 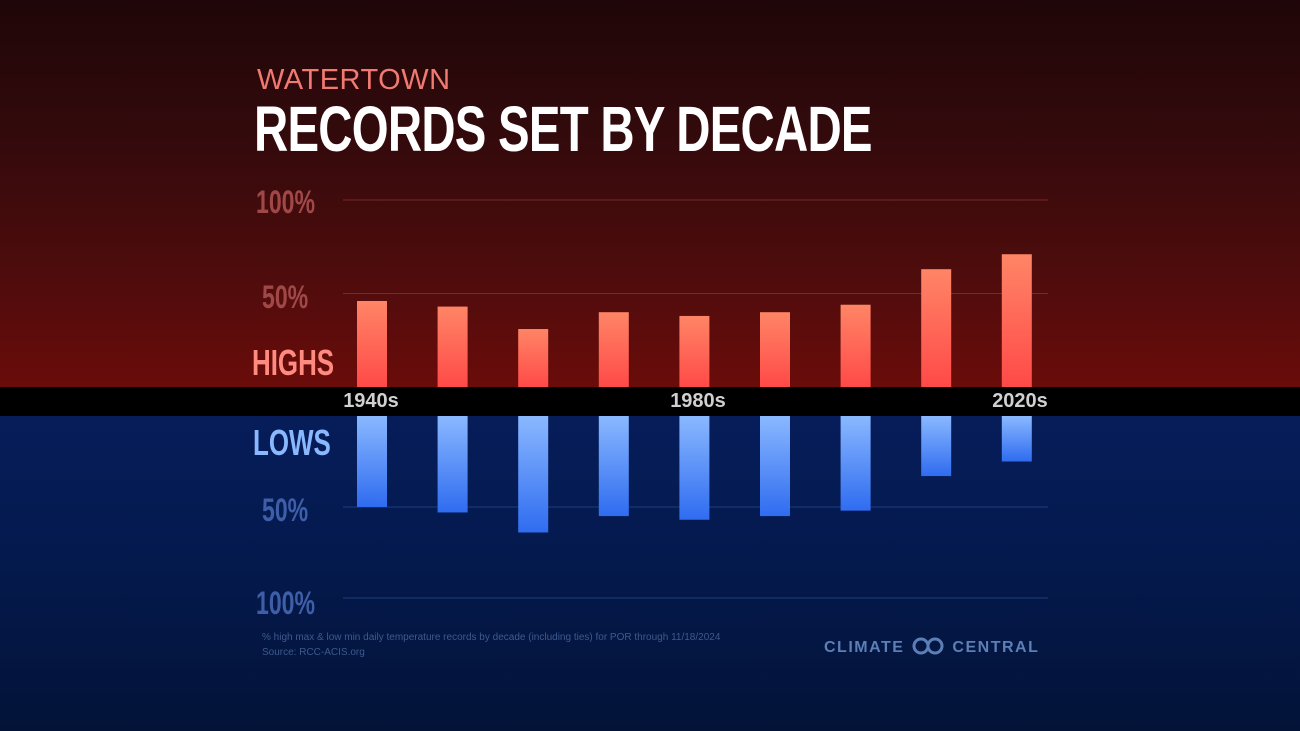 What do you see at coordinates (650, 401) in the screenshot?
I see `decade-axis-band` at bounding box center [650, 401].